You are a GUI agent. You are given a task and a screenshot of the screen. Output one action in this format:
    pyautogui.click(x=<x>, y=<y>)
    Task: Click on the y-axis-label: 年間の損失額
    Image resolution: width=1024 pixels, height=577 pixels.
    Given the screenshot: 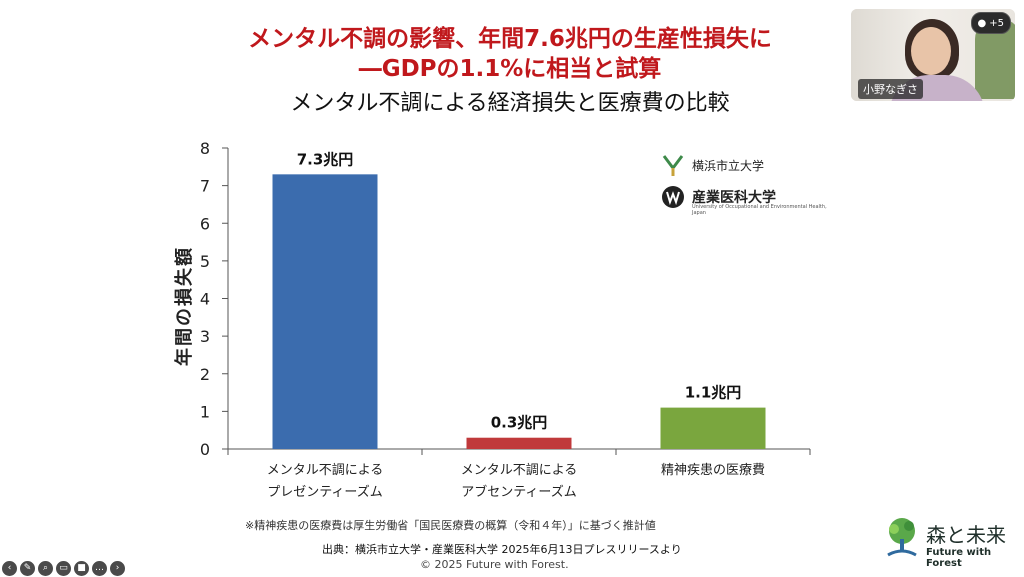 What is the action you would take?
    pyautogui.click(x=184, y=306)
    